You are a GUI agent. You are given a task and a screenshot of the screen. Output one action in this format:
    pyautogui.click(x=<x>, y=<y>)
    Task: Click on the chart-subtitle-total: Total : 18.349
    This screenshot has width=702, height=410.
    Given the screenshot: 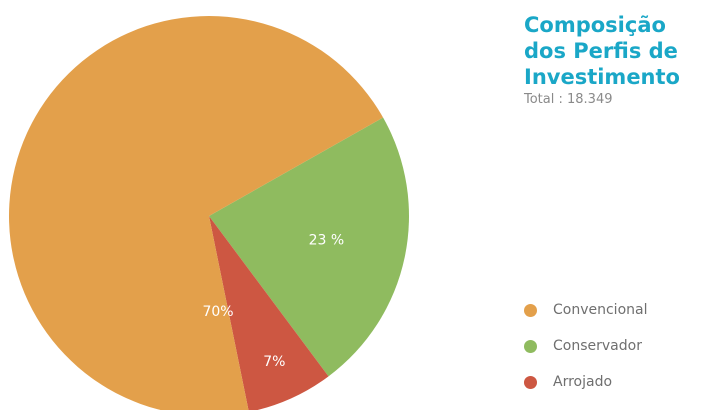 What is the action you would take?
    pyautogui.click(x=568, y=99)
    